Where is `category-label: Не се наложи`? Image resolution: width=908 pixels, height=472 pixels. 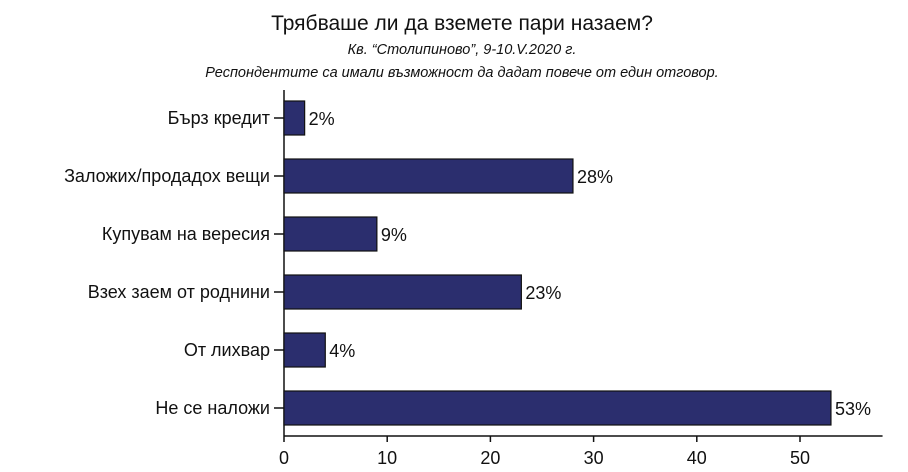 category-label: Не се наложи is located at coordinates (212, 408).